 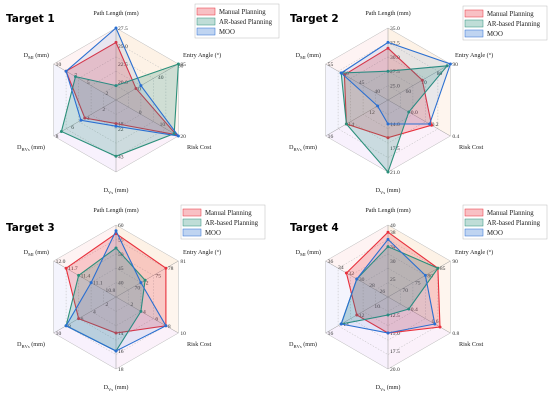 I want to click on tick-label: 25.0, so click(x=395, y=87).